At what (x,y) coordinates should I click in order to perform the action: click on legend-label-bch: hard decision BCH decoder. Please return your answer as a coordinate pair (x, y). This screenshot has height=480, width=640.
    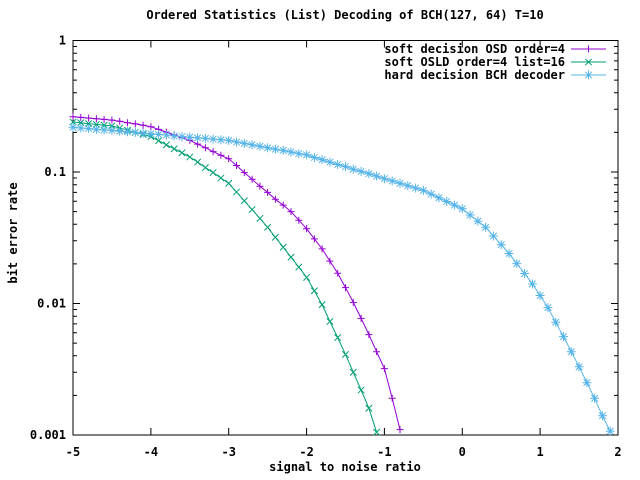
    Looking at the image, I should click on (474, 75).